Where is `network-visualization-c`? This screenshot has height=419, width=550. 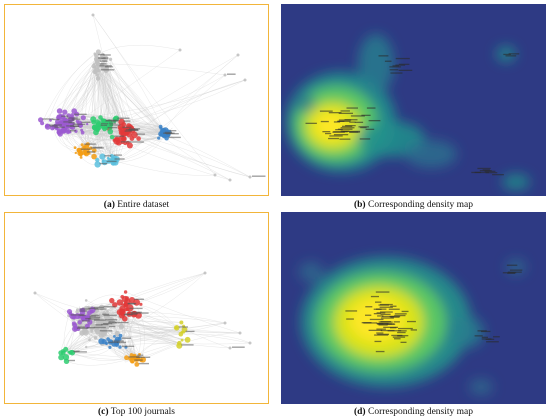
network-visualization-c is located at coordinates (142, 319).